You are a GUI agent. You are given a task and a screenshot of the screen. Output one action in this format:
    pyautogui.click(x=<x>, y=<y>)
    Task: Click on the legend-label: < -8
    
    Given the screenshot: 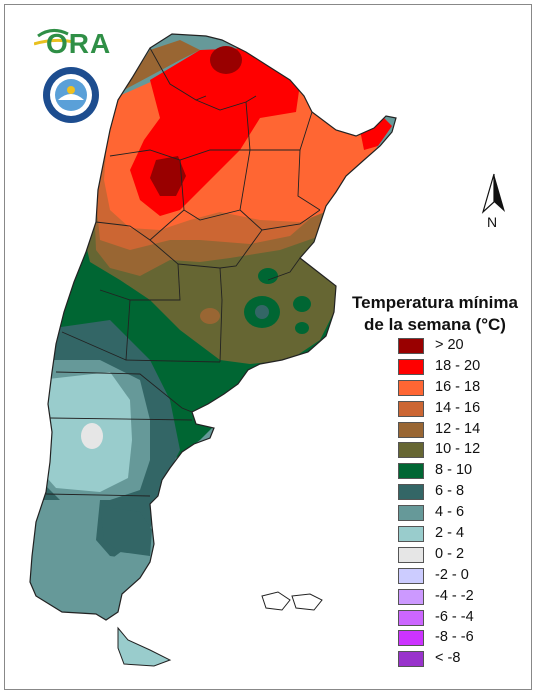 What is the action you would take?
    pyautogui.click(x=448, y=658)
    